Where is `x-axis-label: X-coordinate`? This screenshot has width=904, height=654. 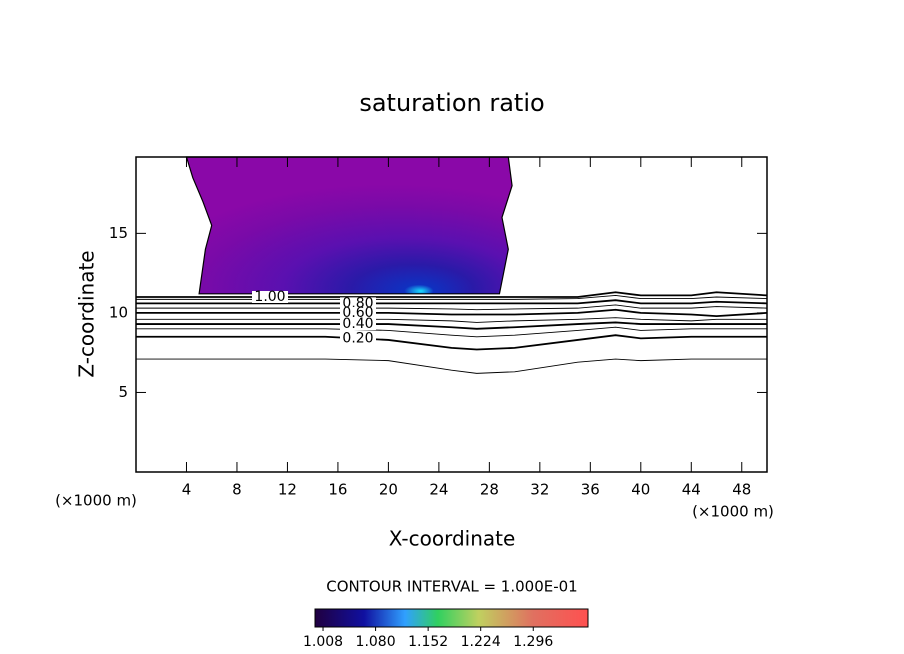 x-axis-label: X-coordinate is located at coordinates (452, 539).